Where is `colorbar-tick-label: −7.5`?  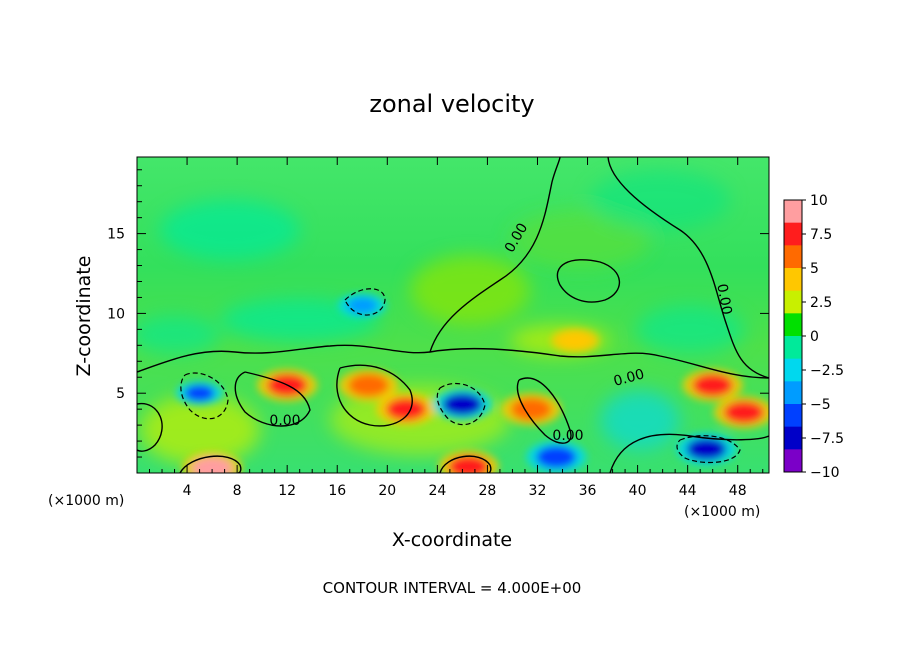 colorbar-tick-label: −7.5 is located at coordinates (827, 439).